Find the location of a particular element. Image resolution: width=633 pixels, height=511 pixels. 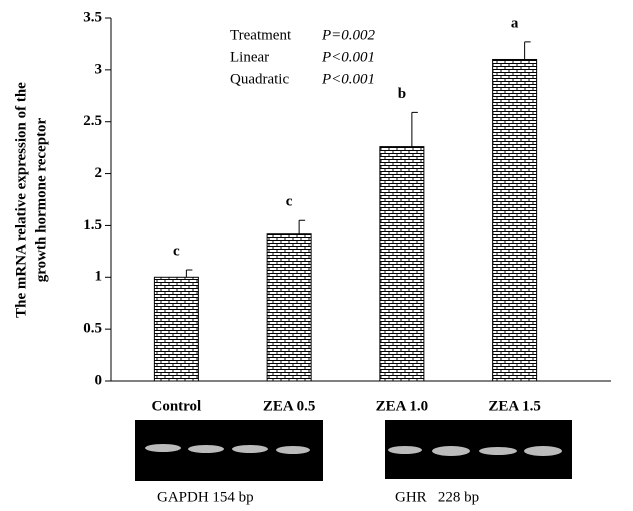

y-tick-label: 2.5 is located at coordinates (92, 121).